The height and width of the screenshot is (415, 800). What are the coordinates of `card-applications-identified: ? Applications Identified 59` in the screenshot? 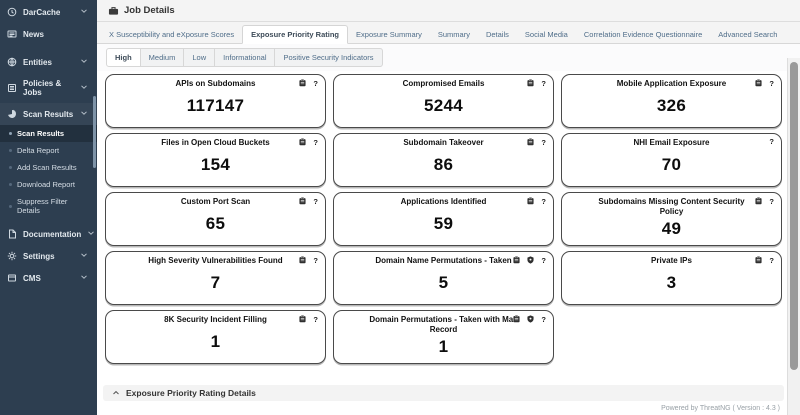 It's located at (443, 219).